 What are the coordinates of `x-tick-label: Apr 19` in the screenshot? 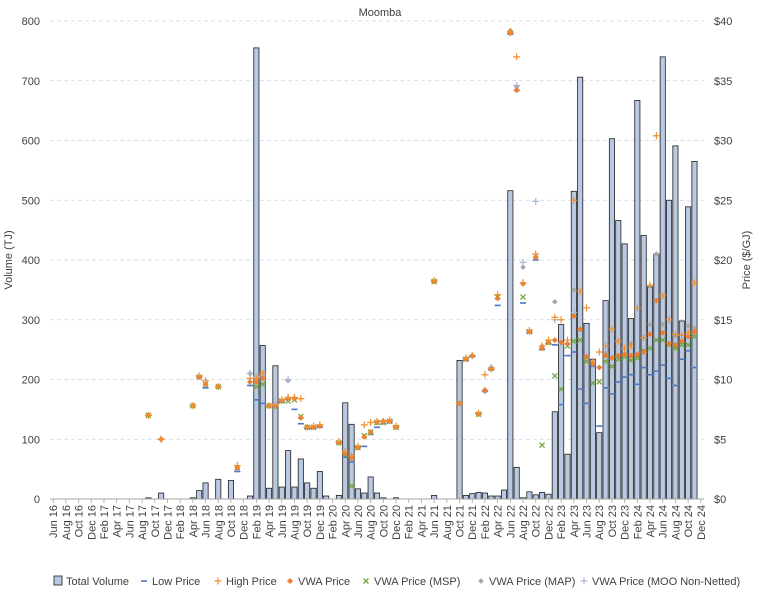 It's located at (270, 521).